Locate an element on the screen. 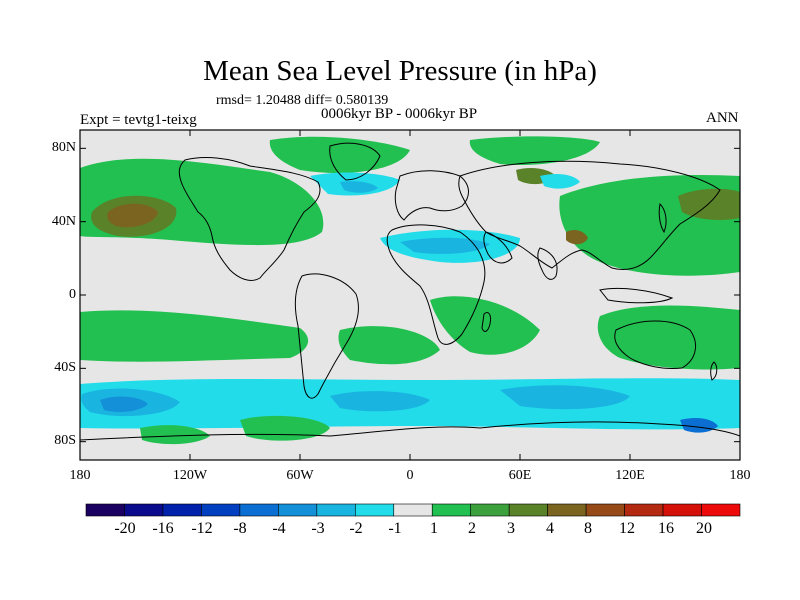  colorbar-label: 12 is located at coordinates (627, 528).